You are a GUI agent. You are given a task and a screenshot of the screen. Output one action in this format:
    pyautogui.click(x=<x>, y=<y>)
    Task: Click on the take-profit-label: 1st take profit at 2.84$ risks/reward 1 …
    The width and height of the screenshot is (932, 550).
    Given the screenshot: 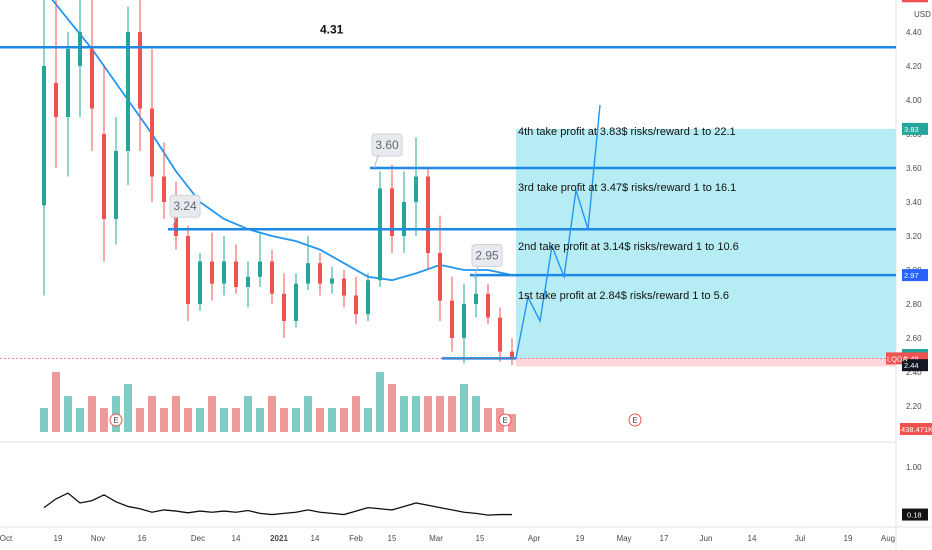 What is the action you would take?
    pyautogui.click(x=623, y=296)
    